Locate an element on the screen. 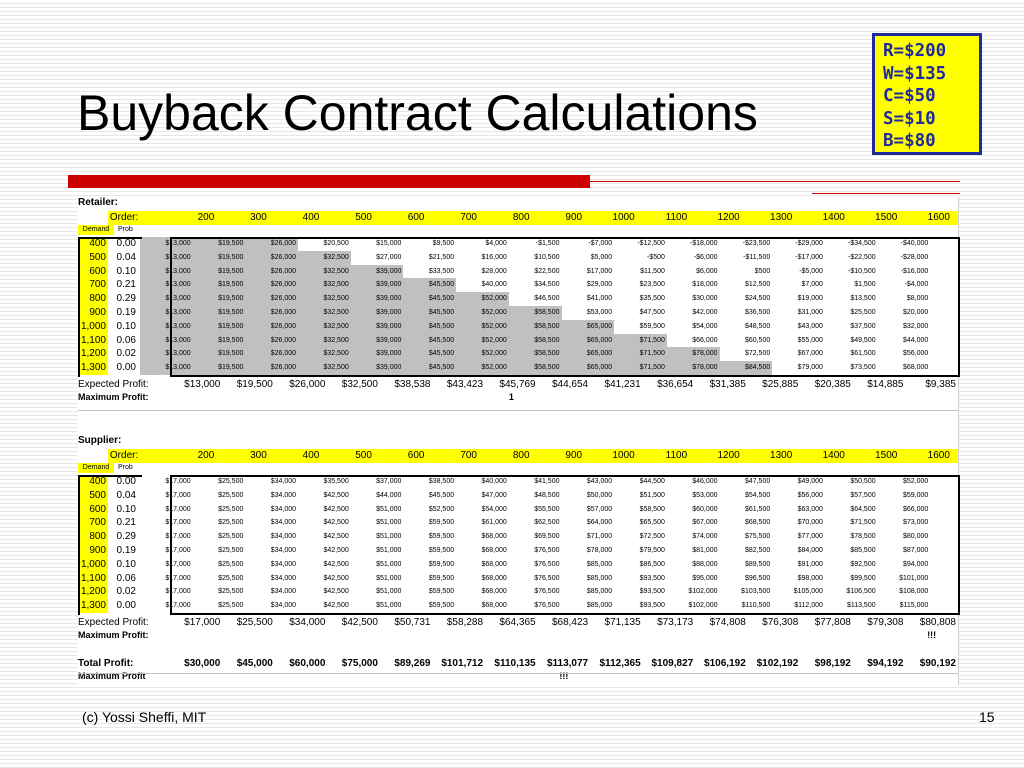 This screenshot has width=1024, height=768. table-cell: $54,000 is located at coordinates (494, 509).